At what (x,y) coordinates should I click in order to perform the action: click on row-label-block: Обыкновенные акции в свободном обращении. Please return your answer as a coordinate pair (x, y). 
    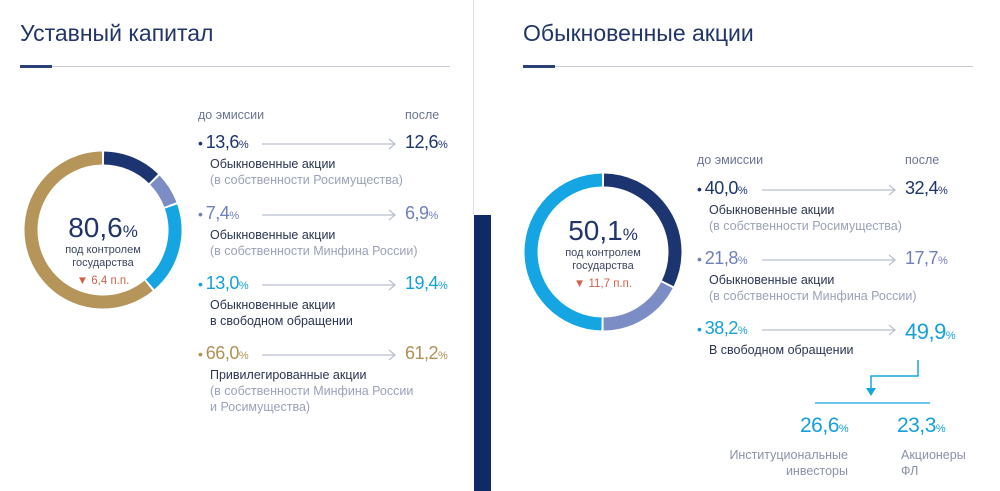
    Looking at the image, I should click on (281, 313).